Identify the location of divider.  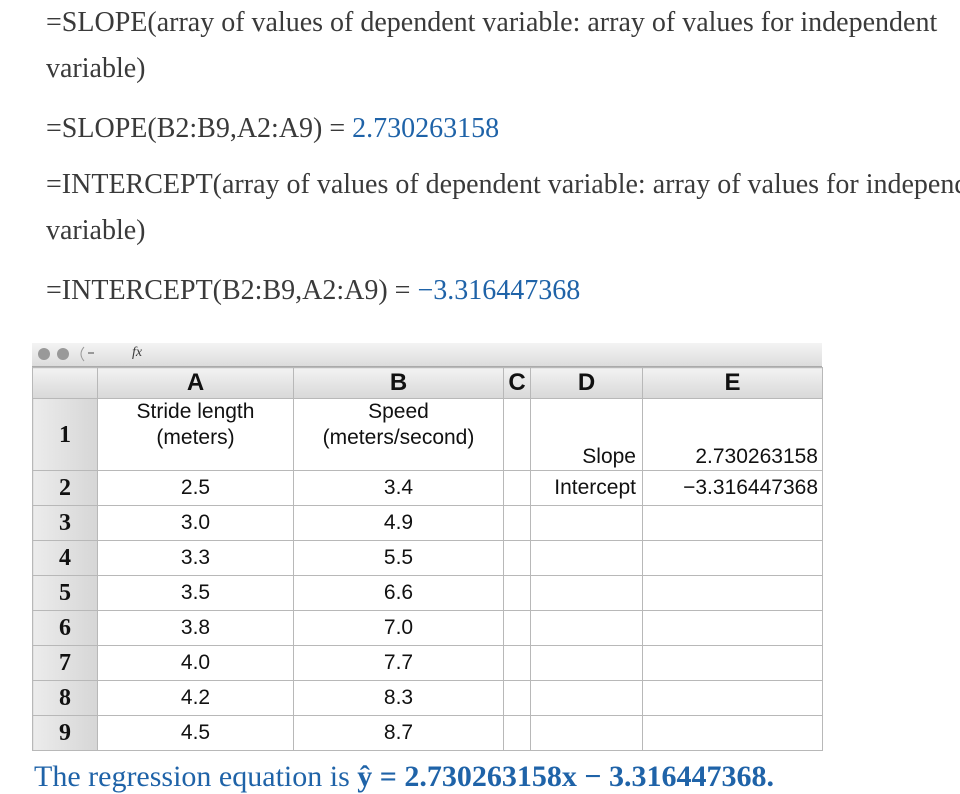
(82, 354).